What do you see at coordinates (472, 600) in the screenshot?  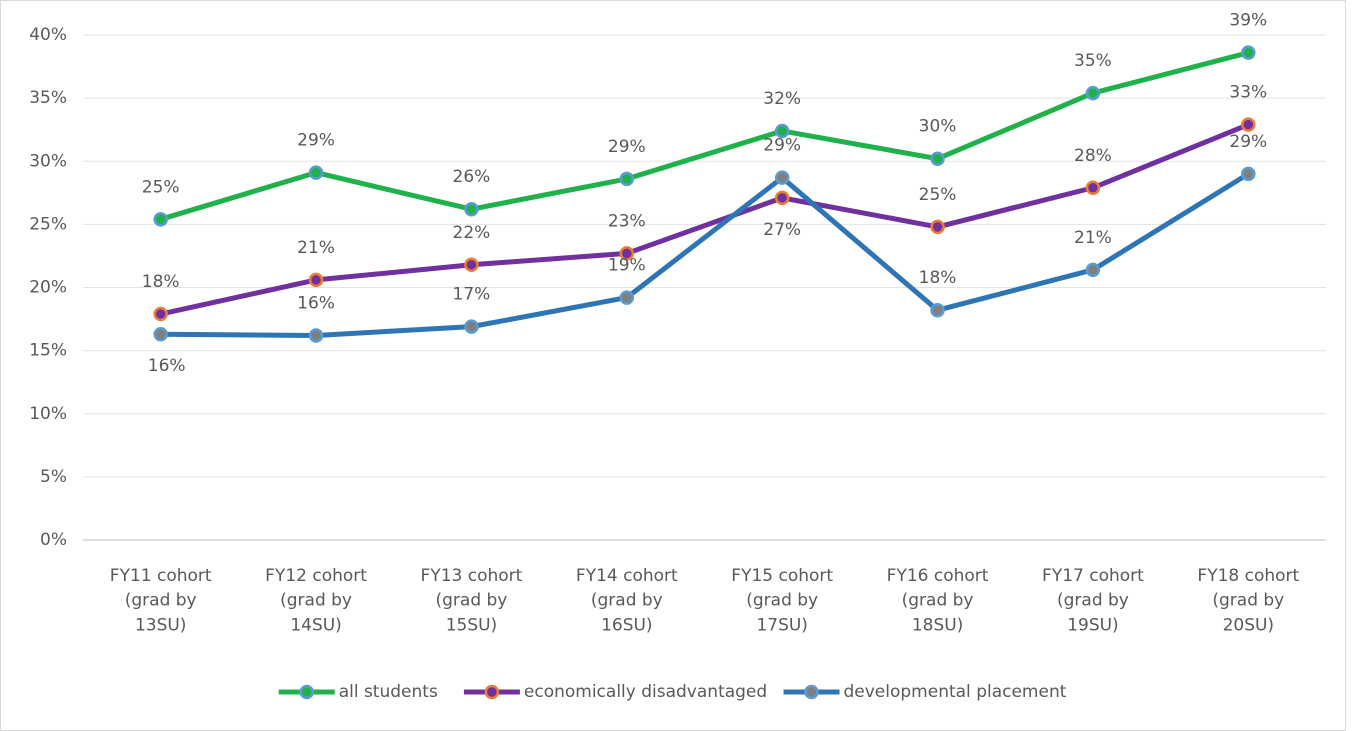 I see `x-tick-label: FY13 cohort (grad by 15SU)` at bounding box center [472, 600].